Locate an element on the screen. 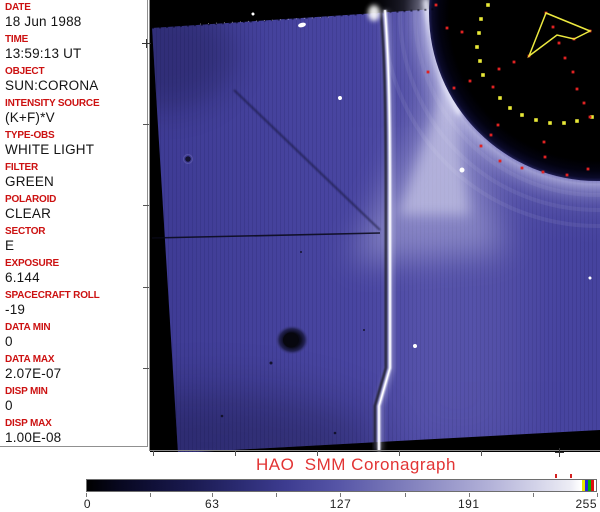 The height and width of the screenshot is (512, 600). field-value: GREEN is located at coordinates (30, 181).